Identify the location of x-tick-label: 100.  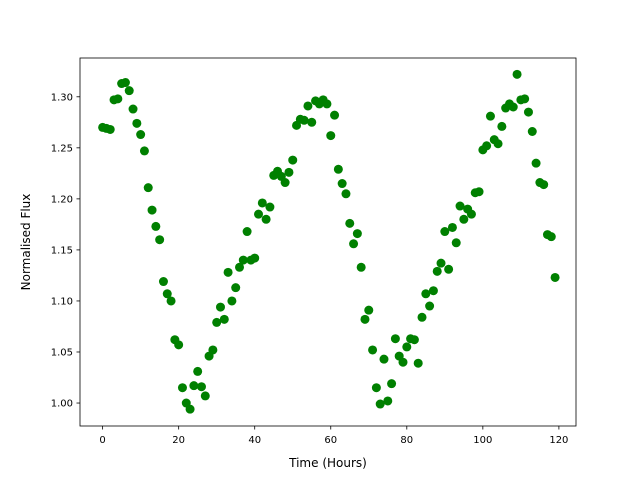
(482, 440).